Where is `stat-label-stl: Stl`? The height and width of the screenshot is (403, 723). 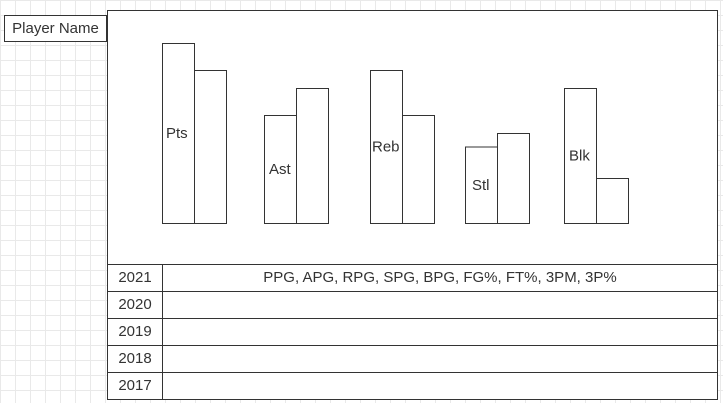 stat-label-stl: Stl is located at coordinates (481, 185).